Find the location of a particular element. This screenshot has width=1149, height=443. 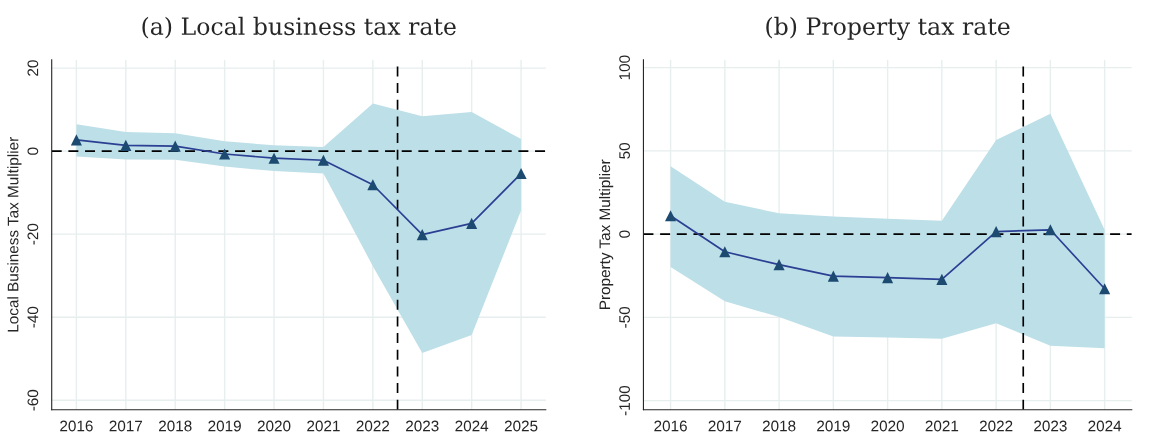

y-tick-label: 20 is located at coordinates (33, 68).